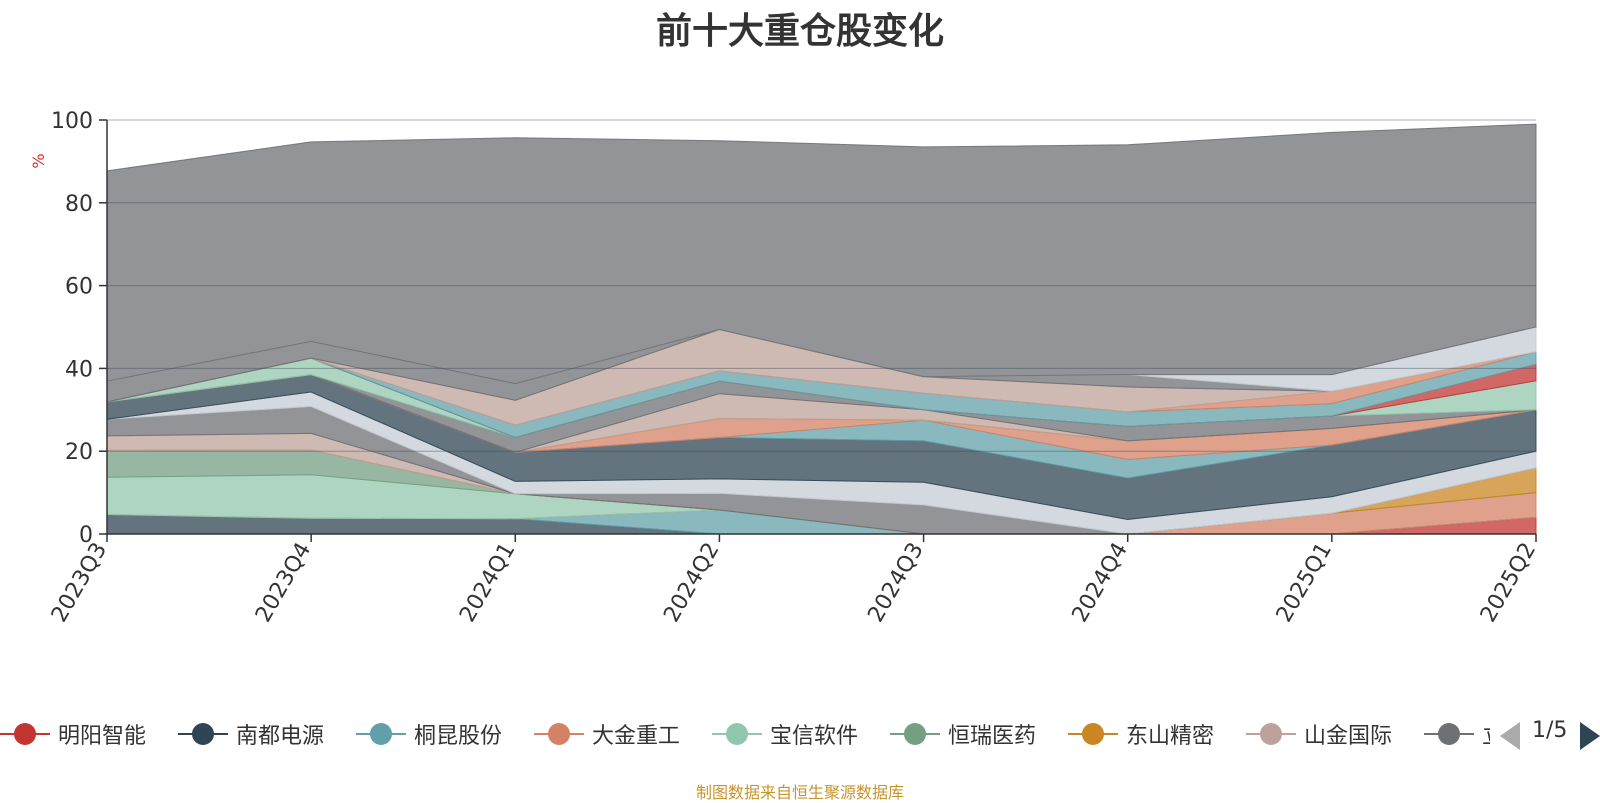  I want to click on legend-label: 恒瑞医药, so click(992, 736).